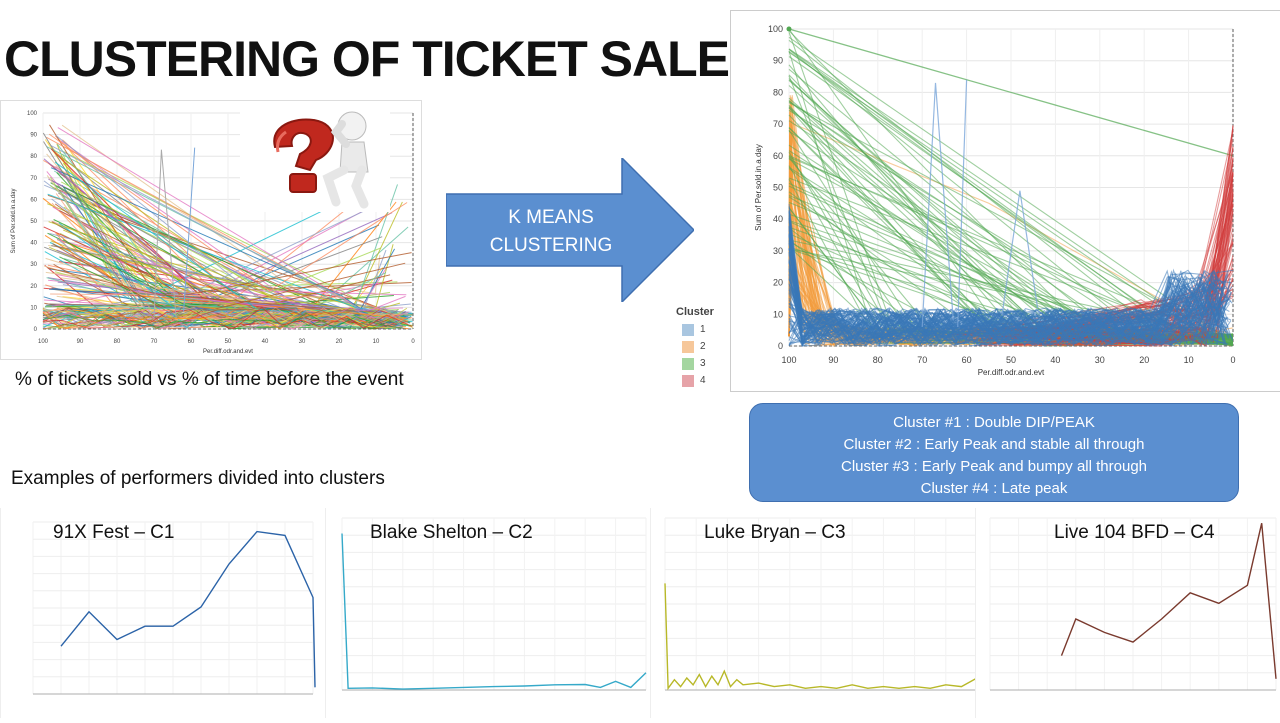 This screenshot has width=1280, height=723. I want to click on y-tick-label: 40, so click(33, 244).